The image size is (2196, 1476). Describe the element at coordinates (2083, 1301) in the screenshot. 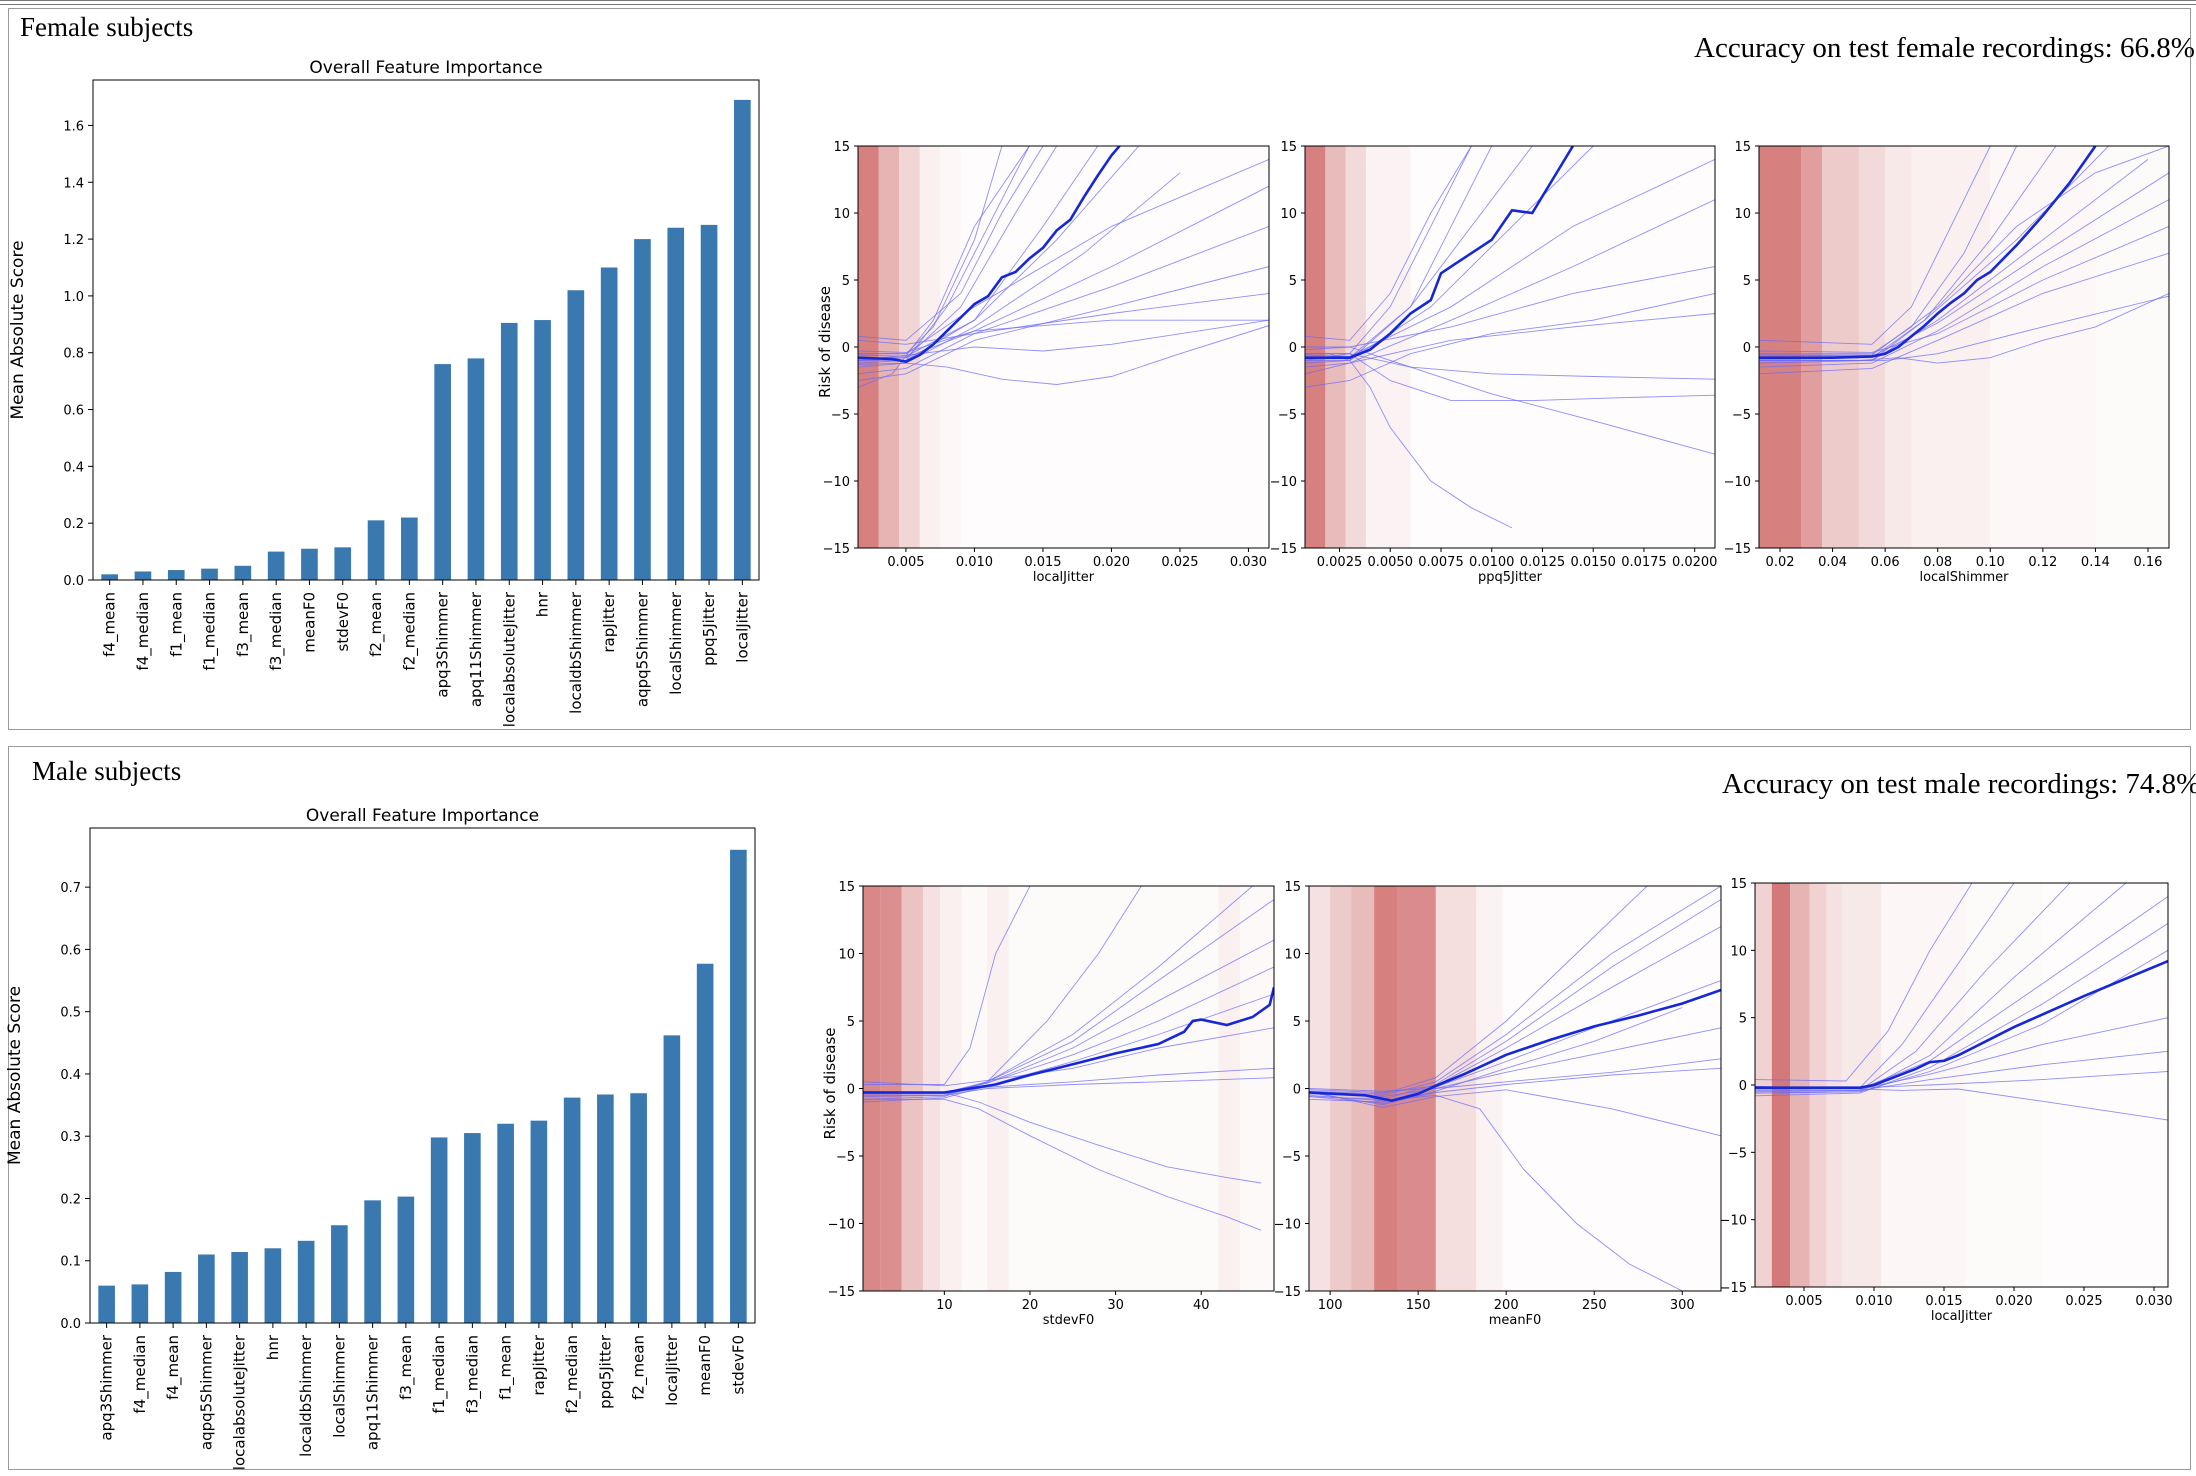

I see `x-tick-label: 0.025` at that location.